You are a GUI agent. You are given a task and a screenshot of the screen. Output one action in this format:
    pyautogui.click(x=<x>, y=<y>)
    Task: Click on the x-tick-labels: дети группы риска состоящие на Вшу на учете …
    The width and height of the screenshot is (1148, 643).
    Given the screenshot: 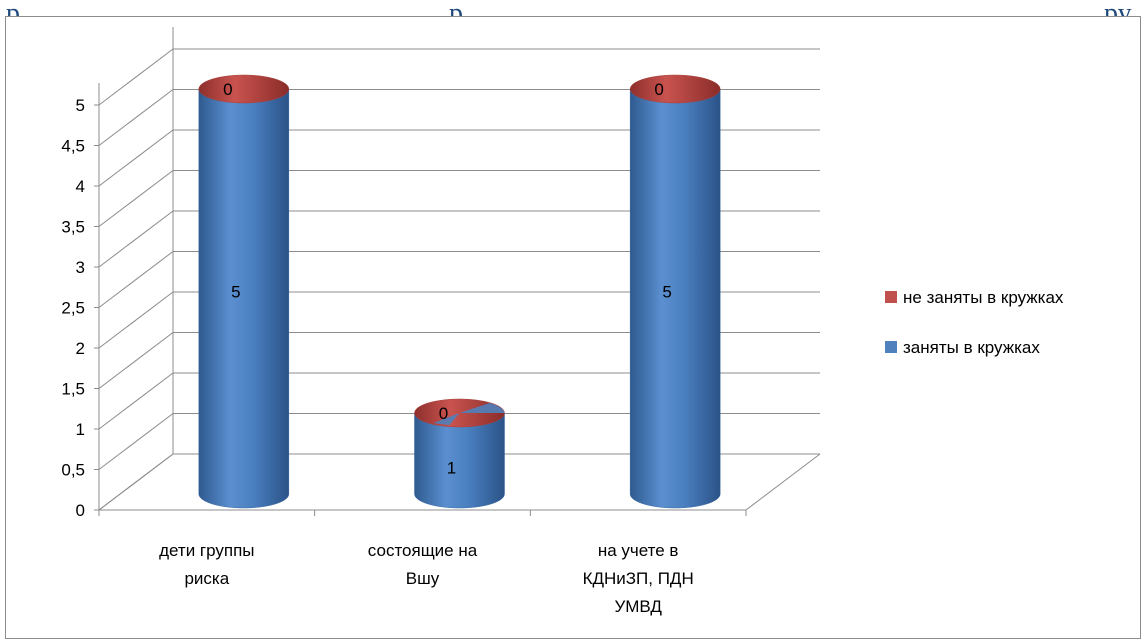 What is the action you would take?
    pyautogui.click(x=426, y=578)
    